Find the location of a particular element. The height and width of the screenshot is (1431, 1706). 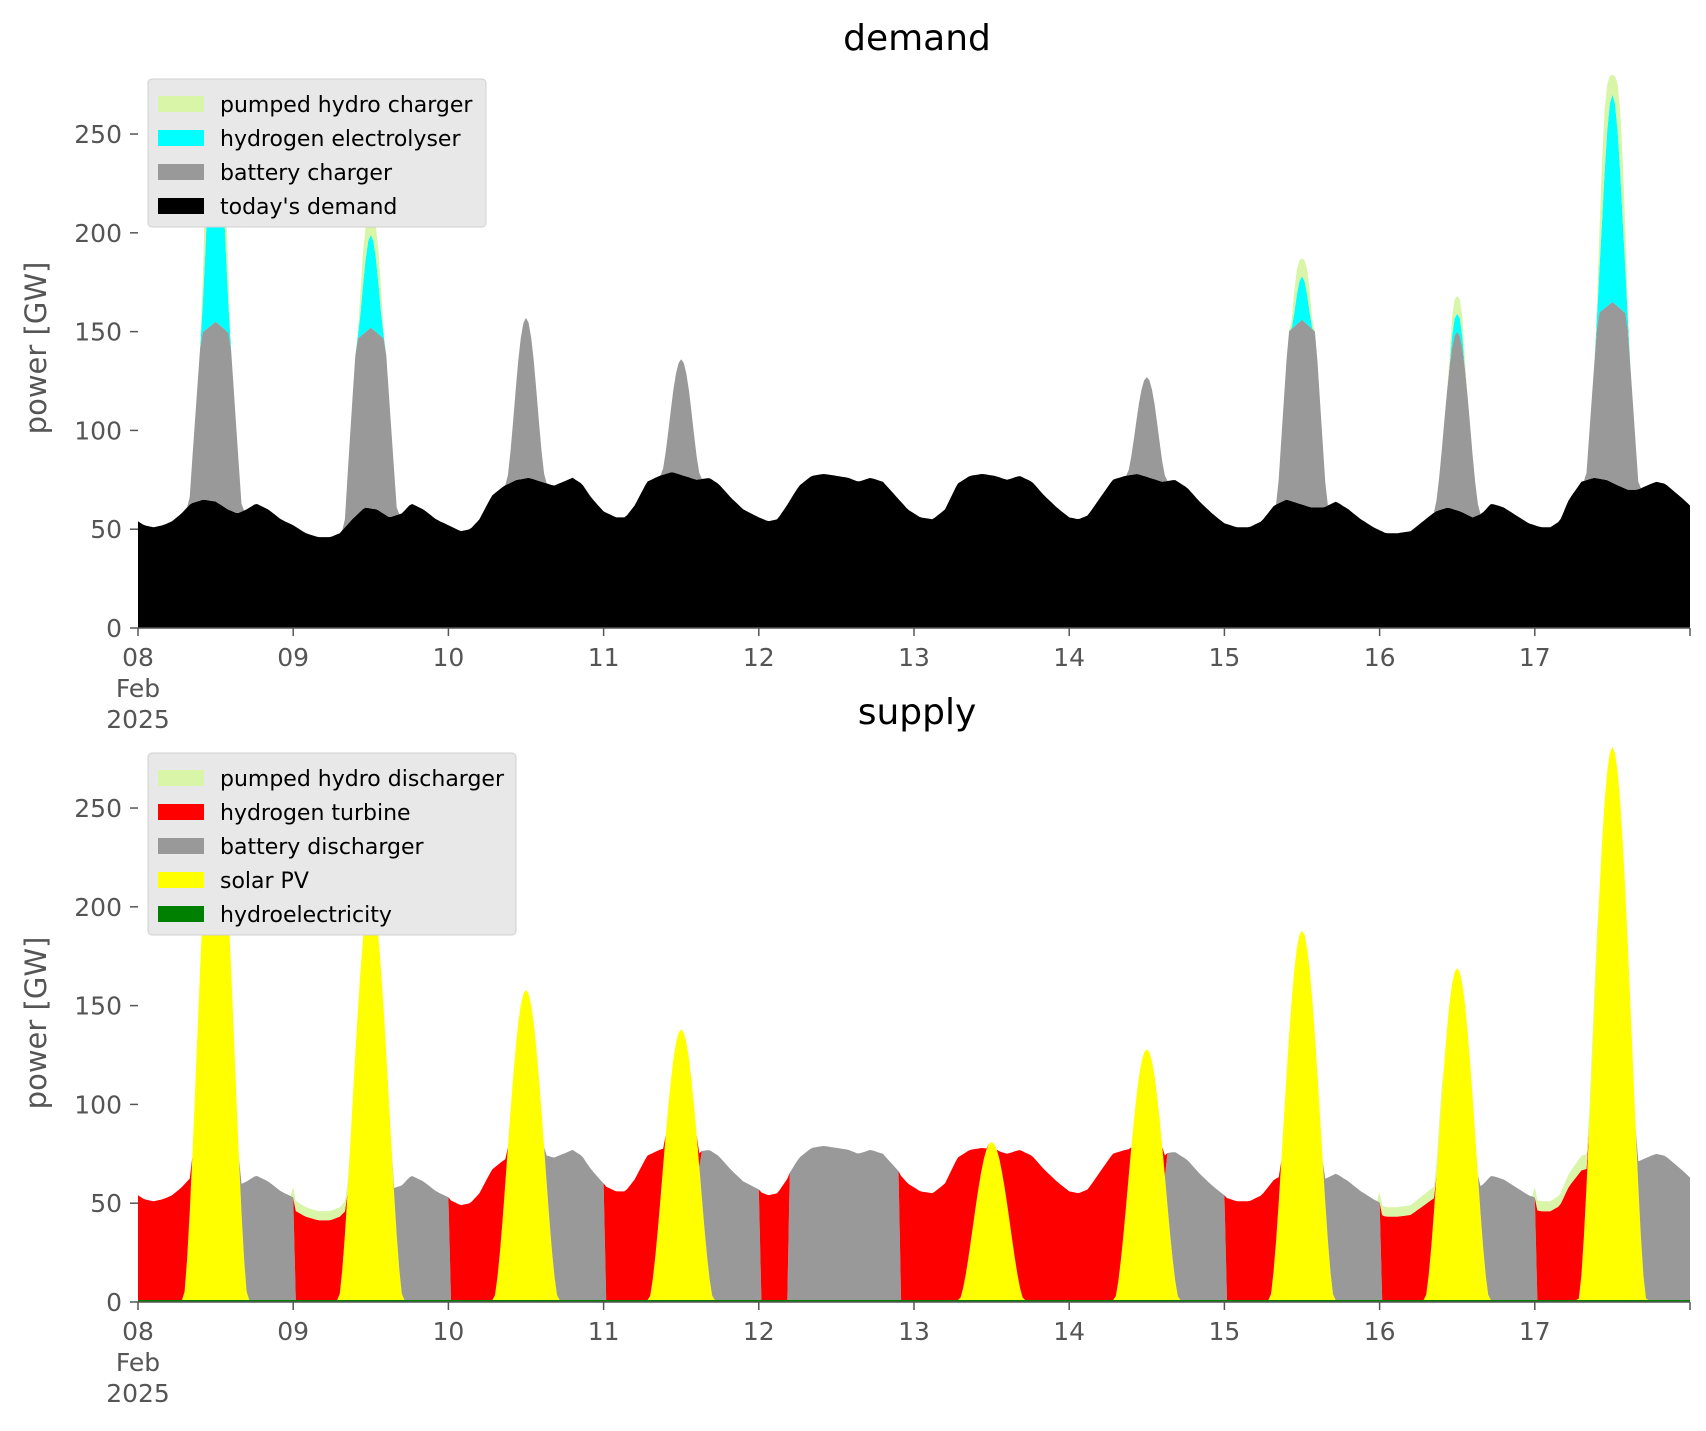

legend-swatch-hydroelectricity is located at coordinates (181, 914).